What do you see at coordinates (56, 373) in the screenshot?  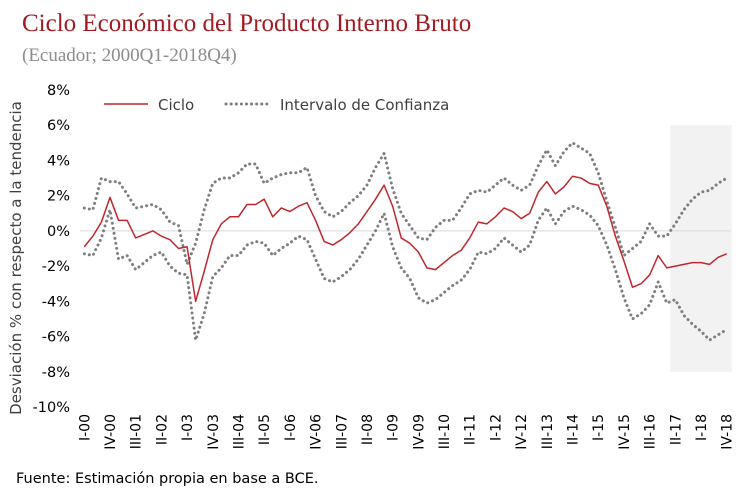 I see `y-tick-label: -8%` at bounding box center [56, 373].